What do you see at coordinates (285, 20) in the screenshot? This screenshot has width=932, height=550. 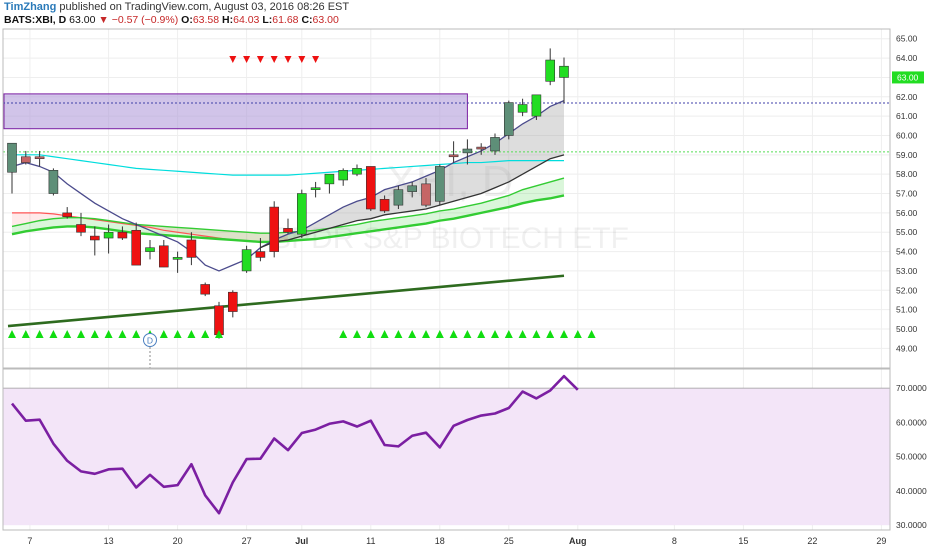 I see `low-value: 61.68` at bounding box center [285, 20].